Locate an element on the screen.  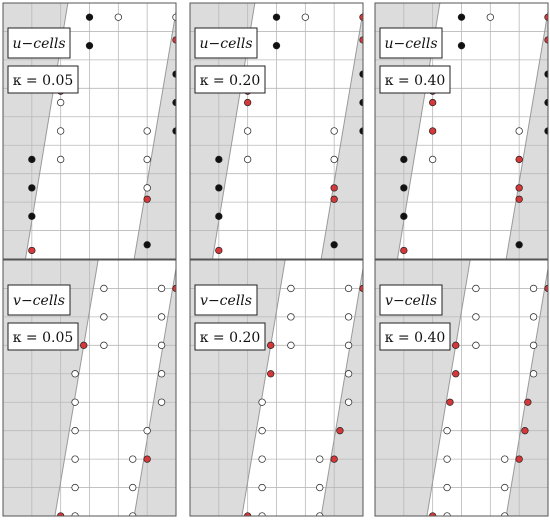
kappa-label-box: κ = 0.20 is located at coordinates (230, 336).